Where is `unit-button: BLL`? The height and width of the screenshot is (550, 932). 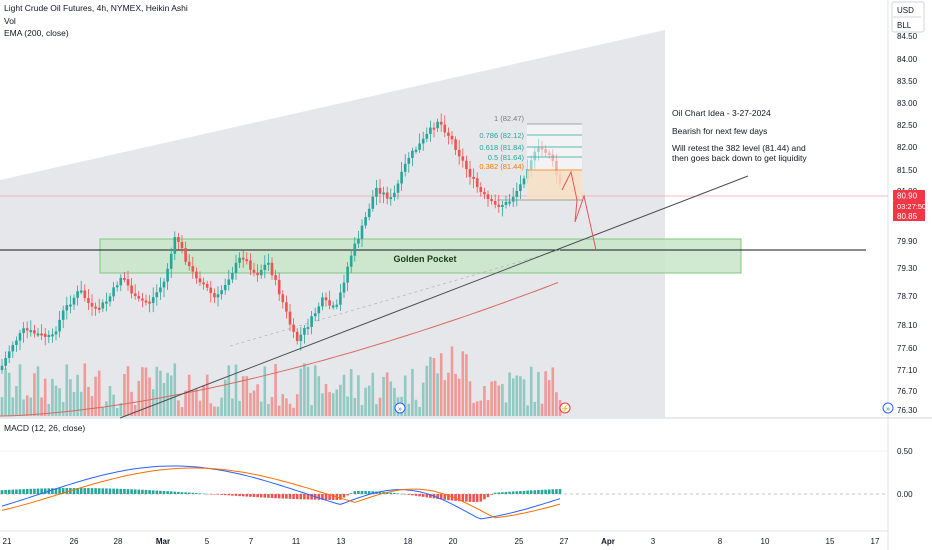 unit-button: BLL is located at coordinates (904, 25).